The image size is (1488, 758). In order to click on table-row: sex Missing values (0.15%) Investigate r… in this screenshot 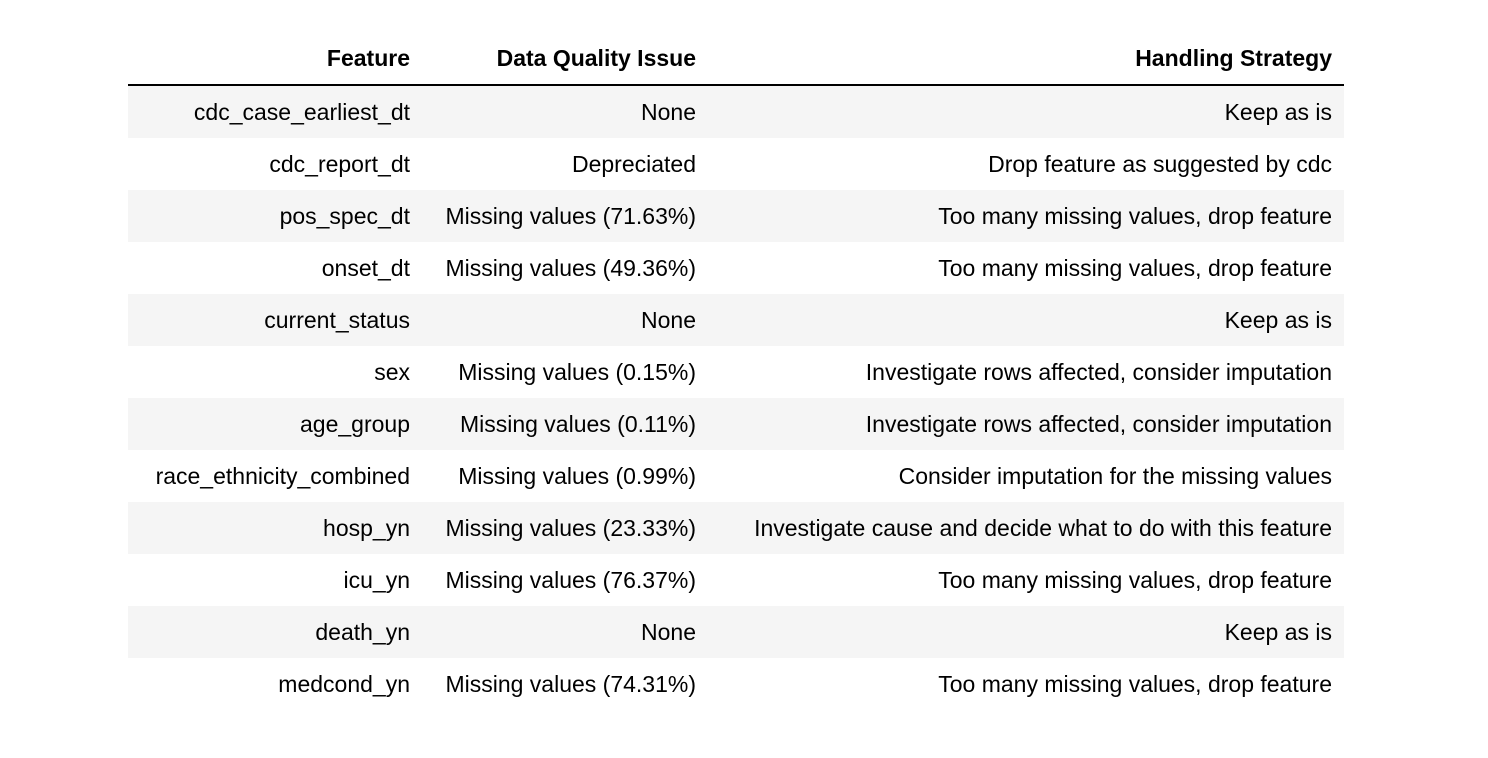, I will do `click(736, 372)`.